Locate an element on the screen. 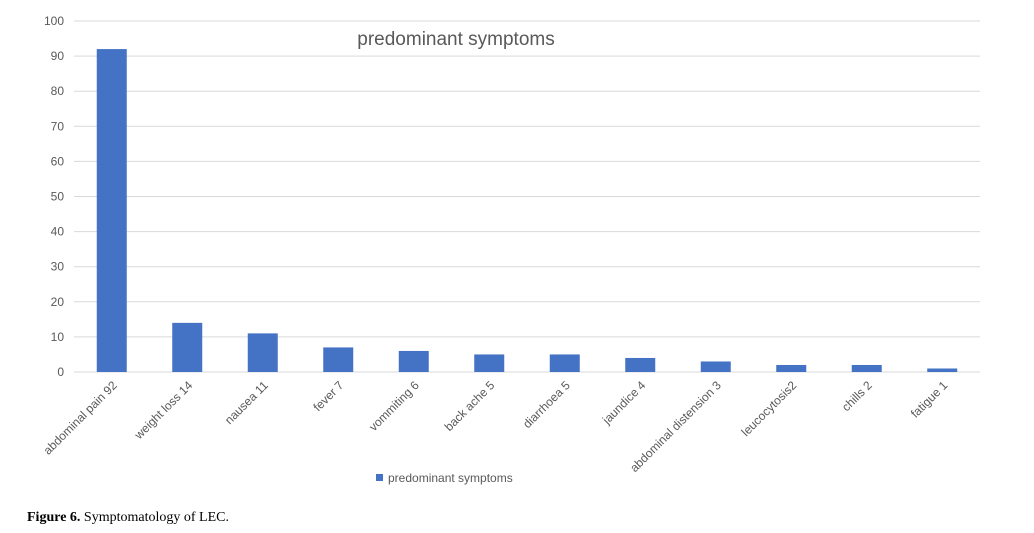 This screenshot has height=533, width=1034. y-tick-label: 80 is located at coordinates (58, 91).